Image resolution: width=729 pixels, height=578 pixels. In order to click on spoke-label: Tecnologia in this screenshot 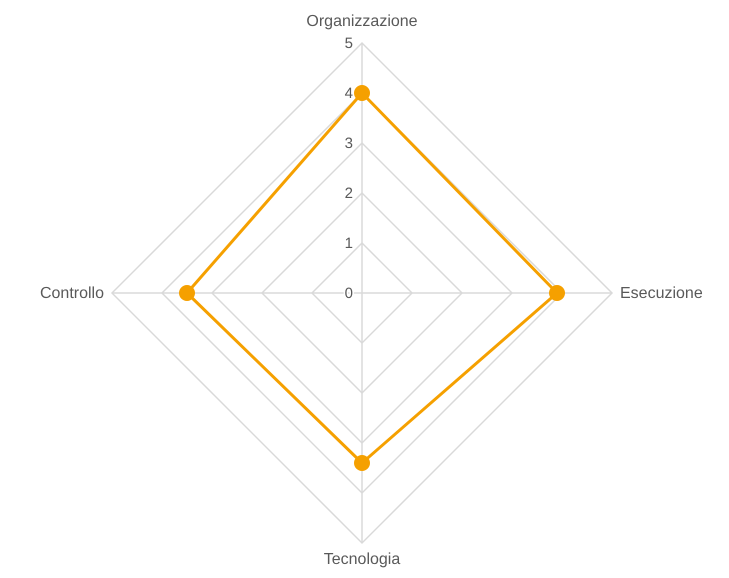, I will do `click(362, 559)`.